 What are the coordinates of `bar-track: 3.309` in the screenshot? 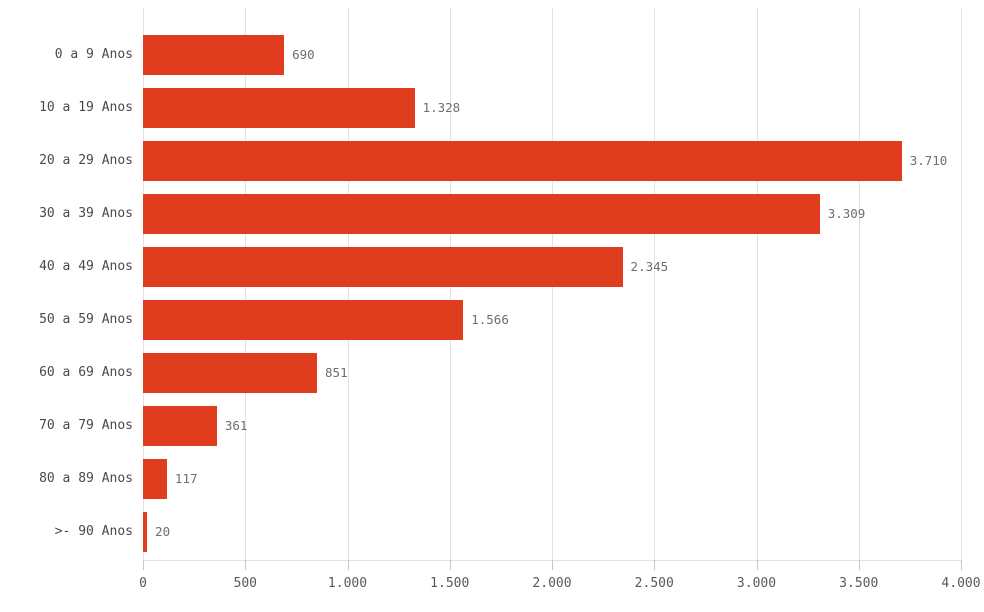 It's located at (563, 213).